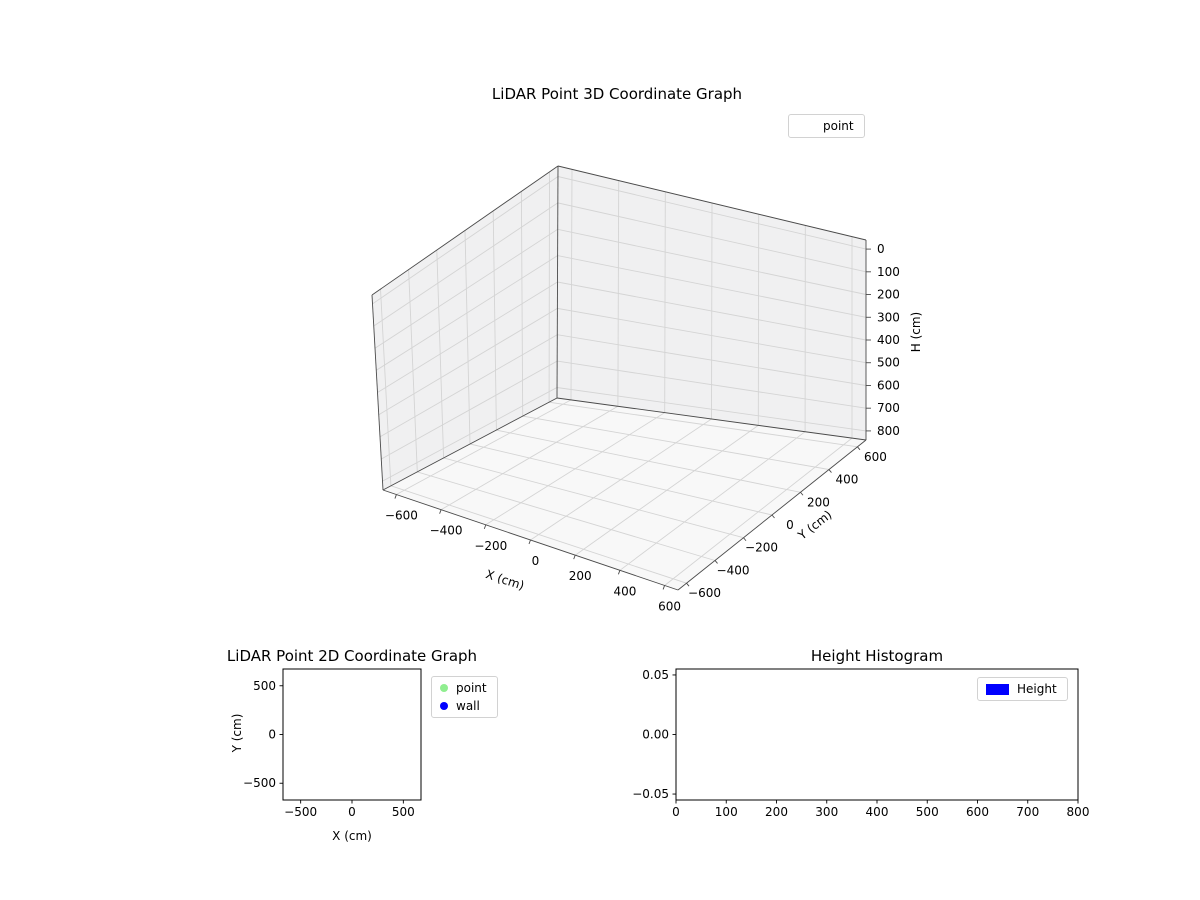  I want to click on plot2d-title: LiDAR Point 2D Coordinate Graph, so click(352, 656).